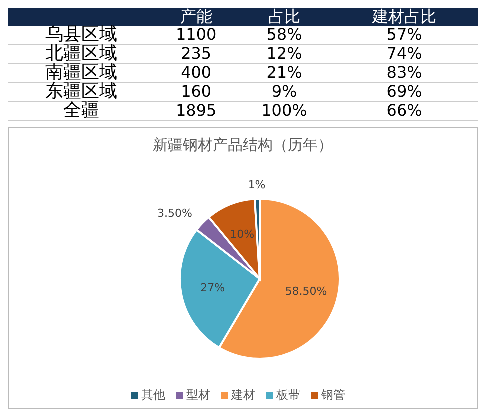 Image resolution: width=487 pixels, height=417 pixels. Describe the element at coordinates (404, 53) in the screenshot. I see `text: 74%` at that location.